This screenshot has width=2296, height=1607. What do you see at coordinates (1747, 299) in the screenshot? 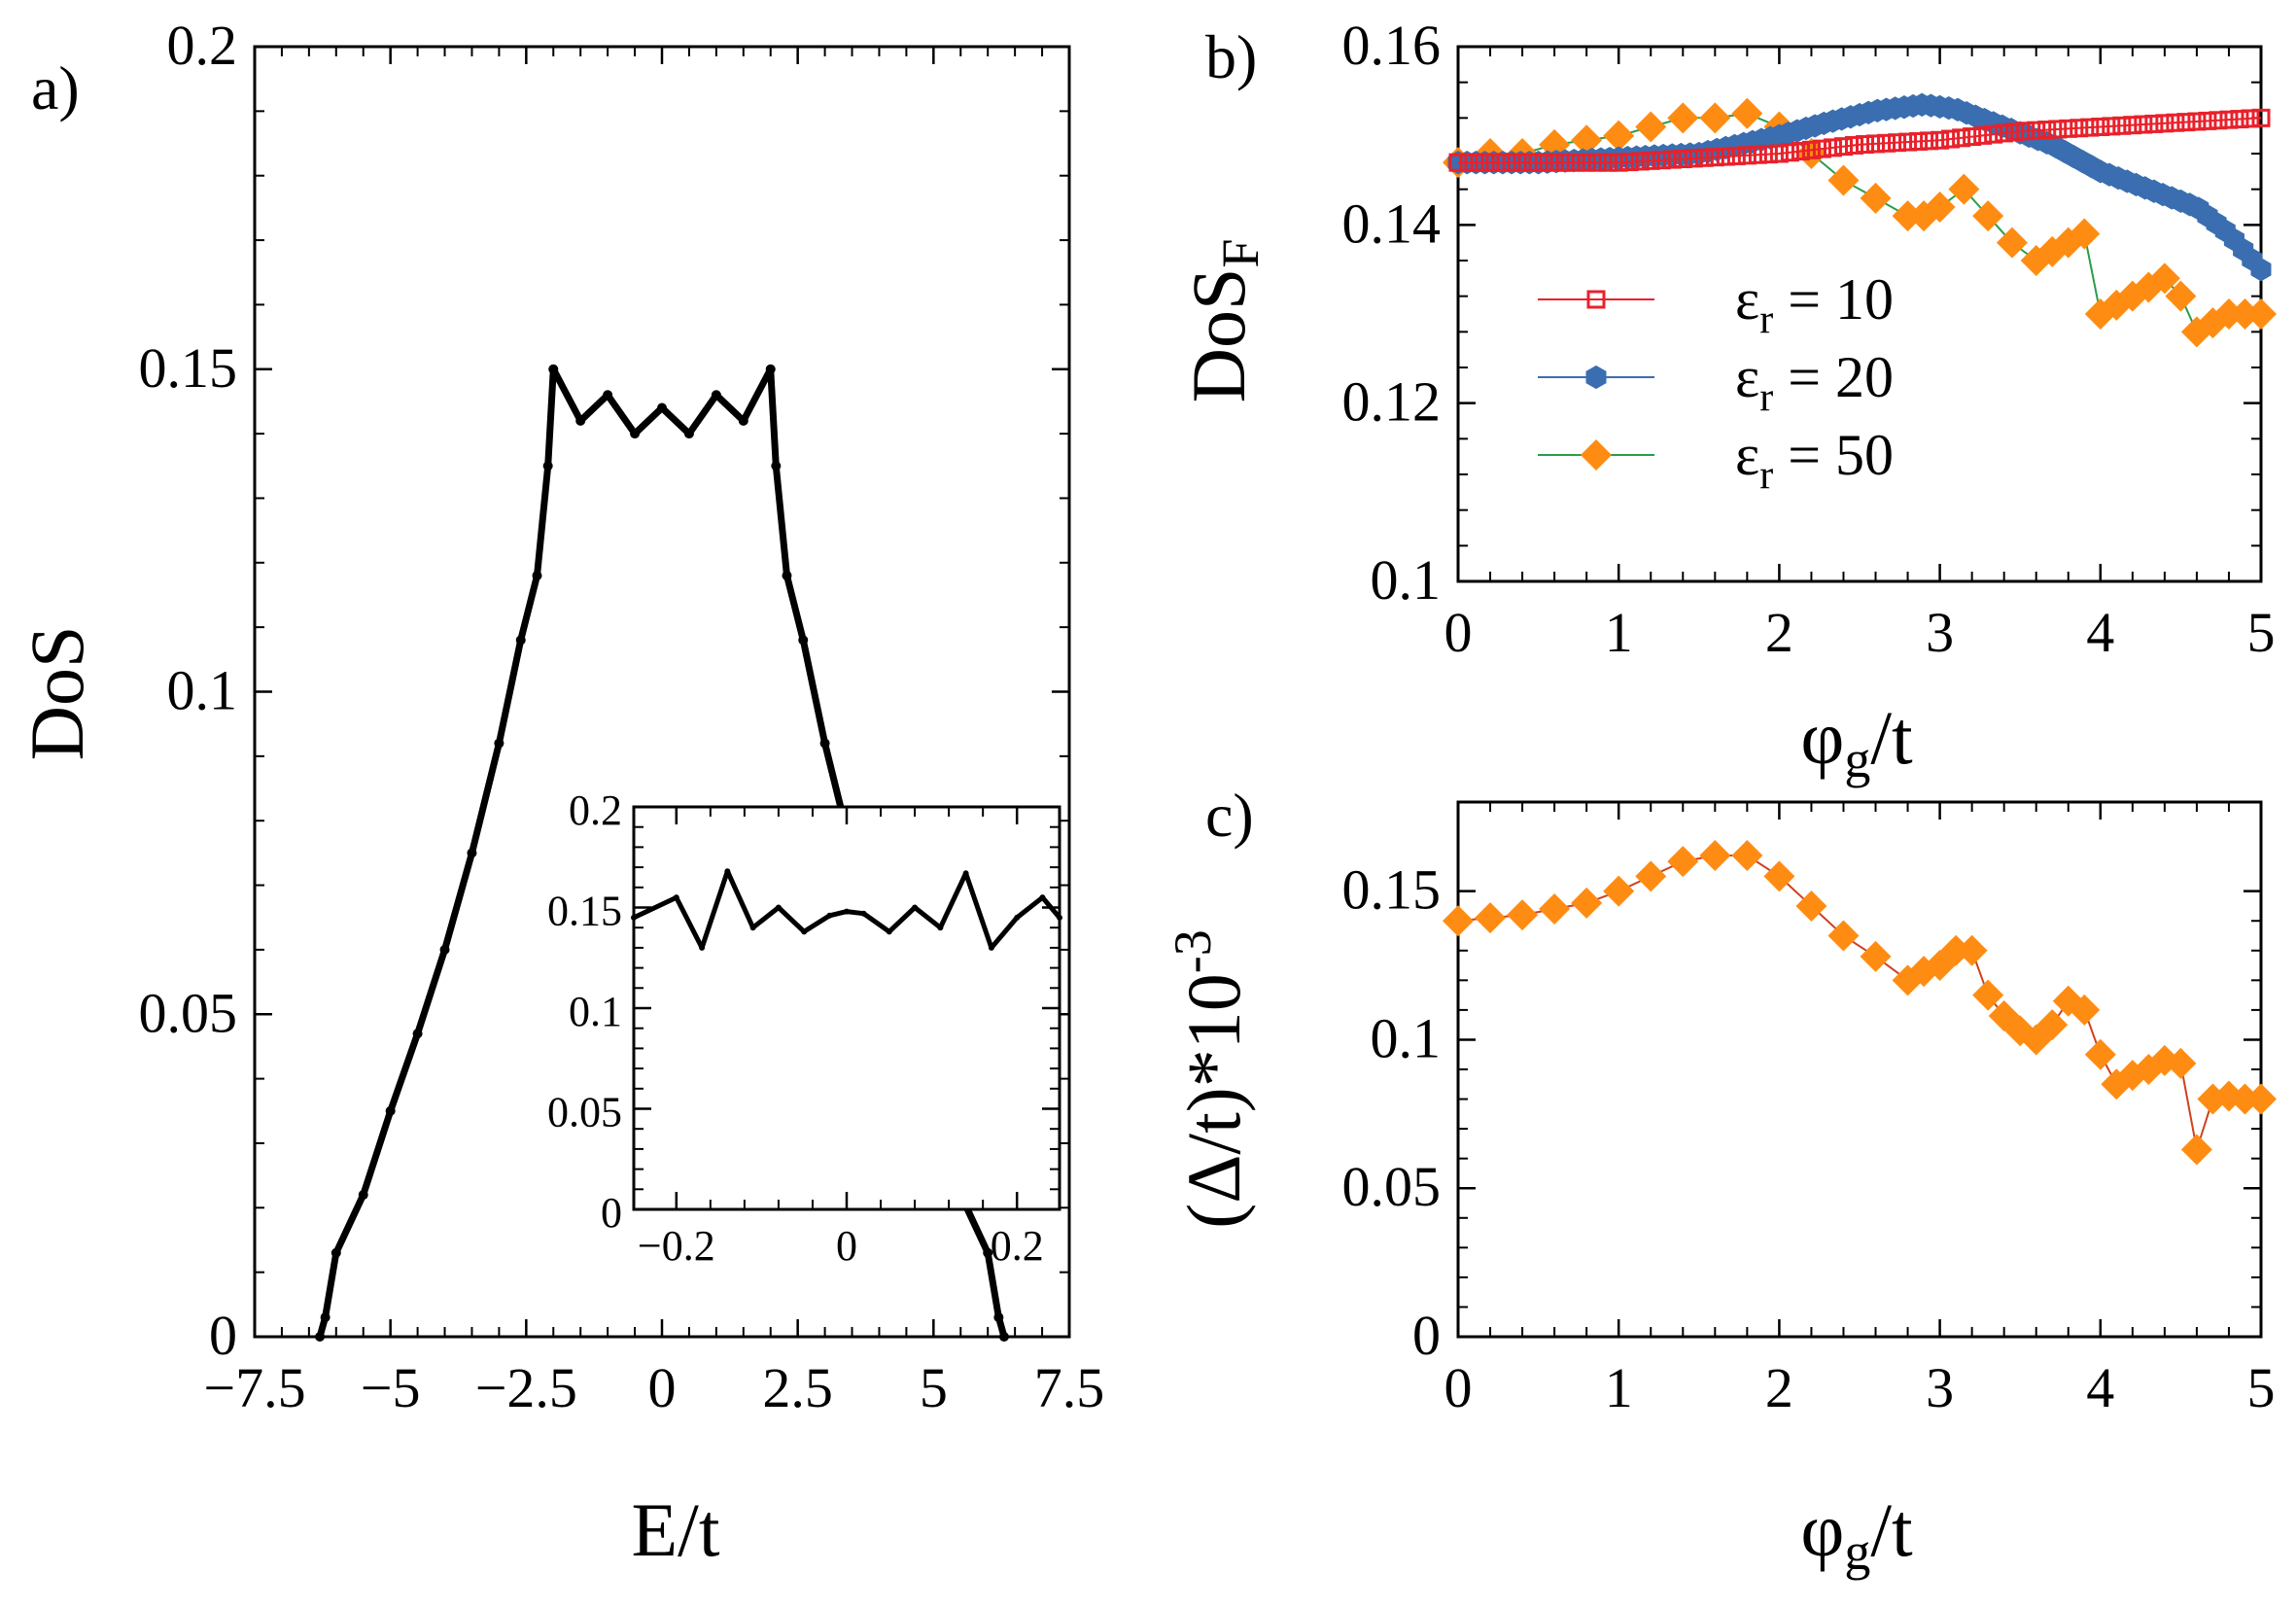
I see `legend-label-0-symbol: ε` at bounding box center [1747, 299].